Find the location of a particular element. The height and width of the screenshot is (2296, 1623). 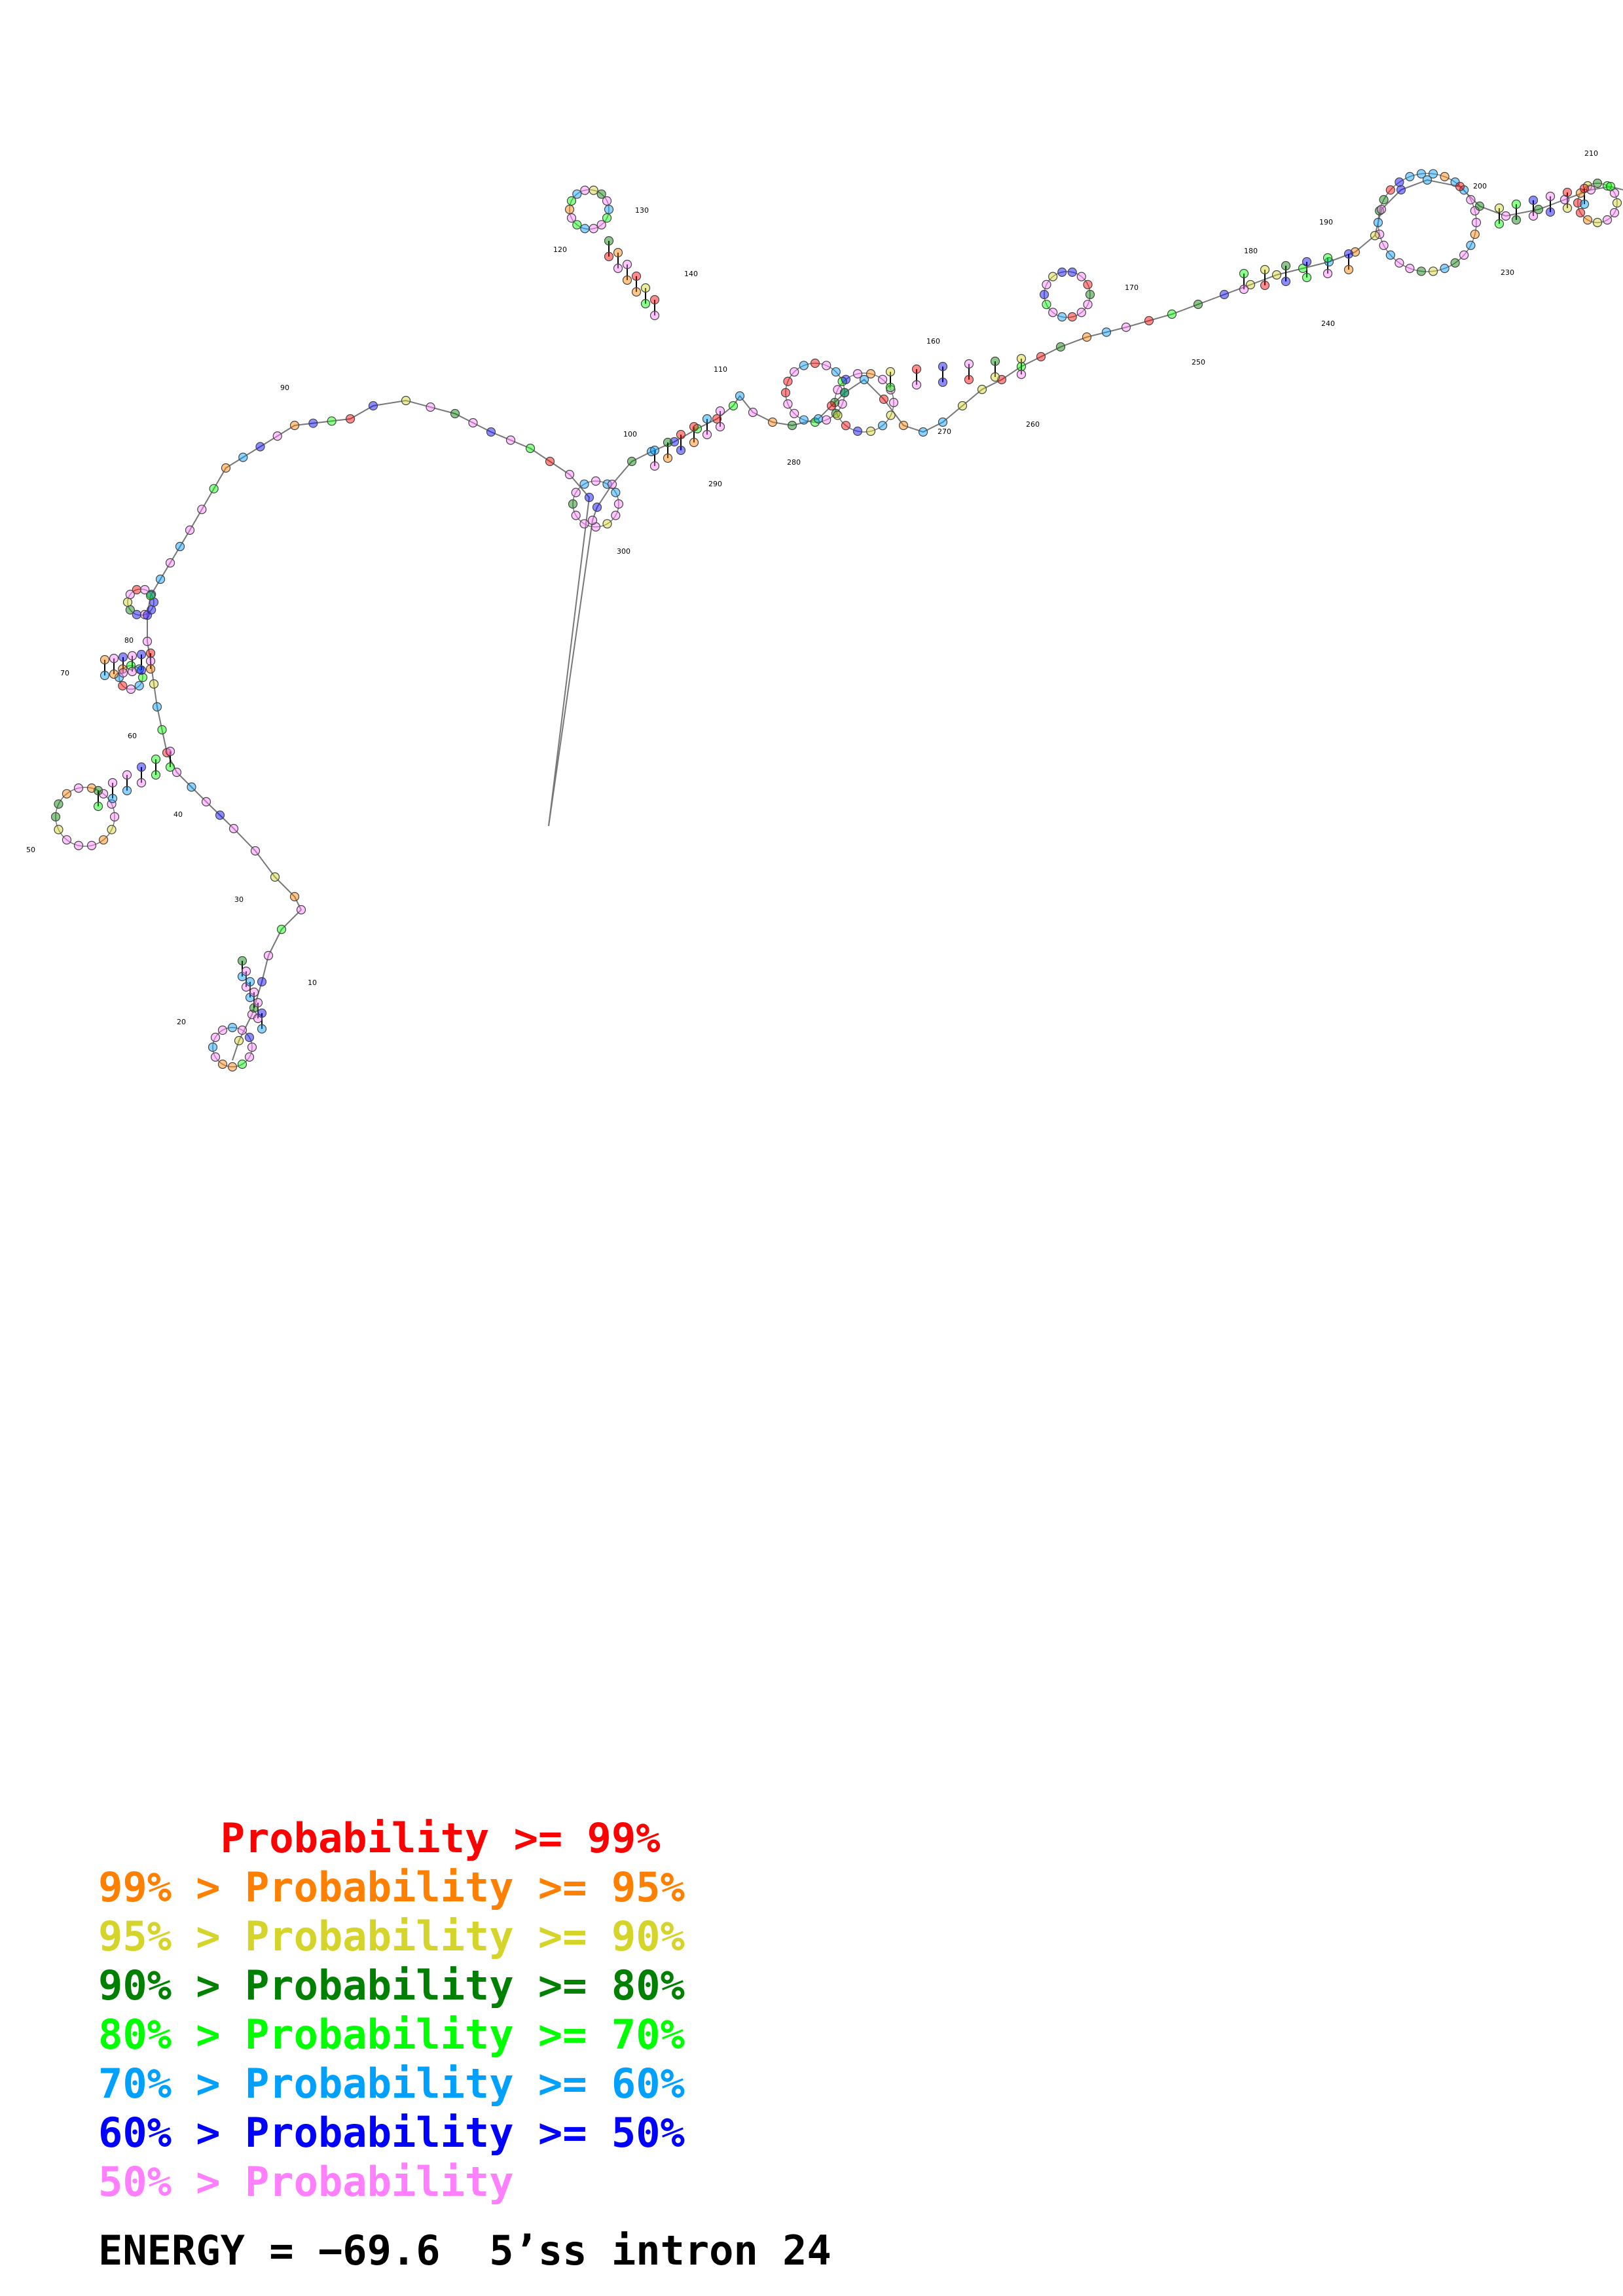

backbone-strand is located at coordinates (369, 730).